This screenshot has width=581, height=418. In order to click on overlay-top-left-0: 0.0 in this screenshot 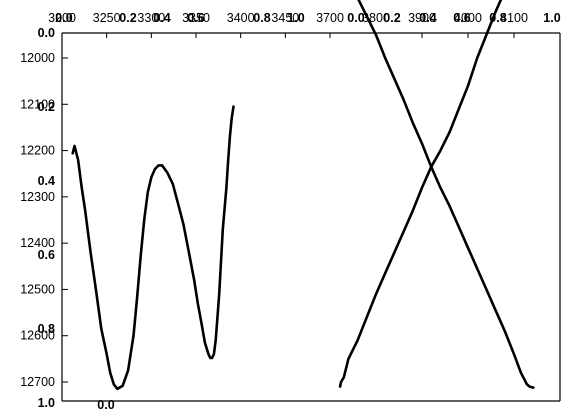, I will do `click(63, 18)`.